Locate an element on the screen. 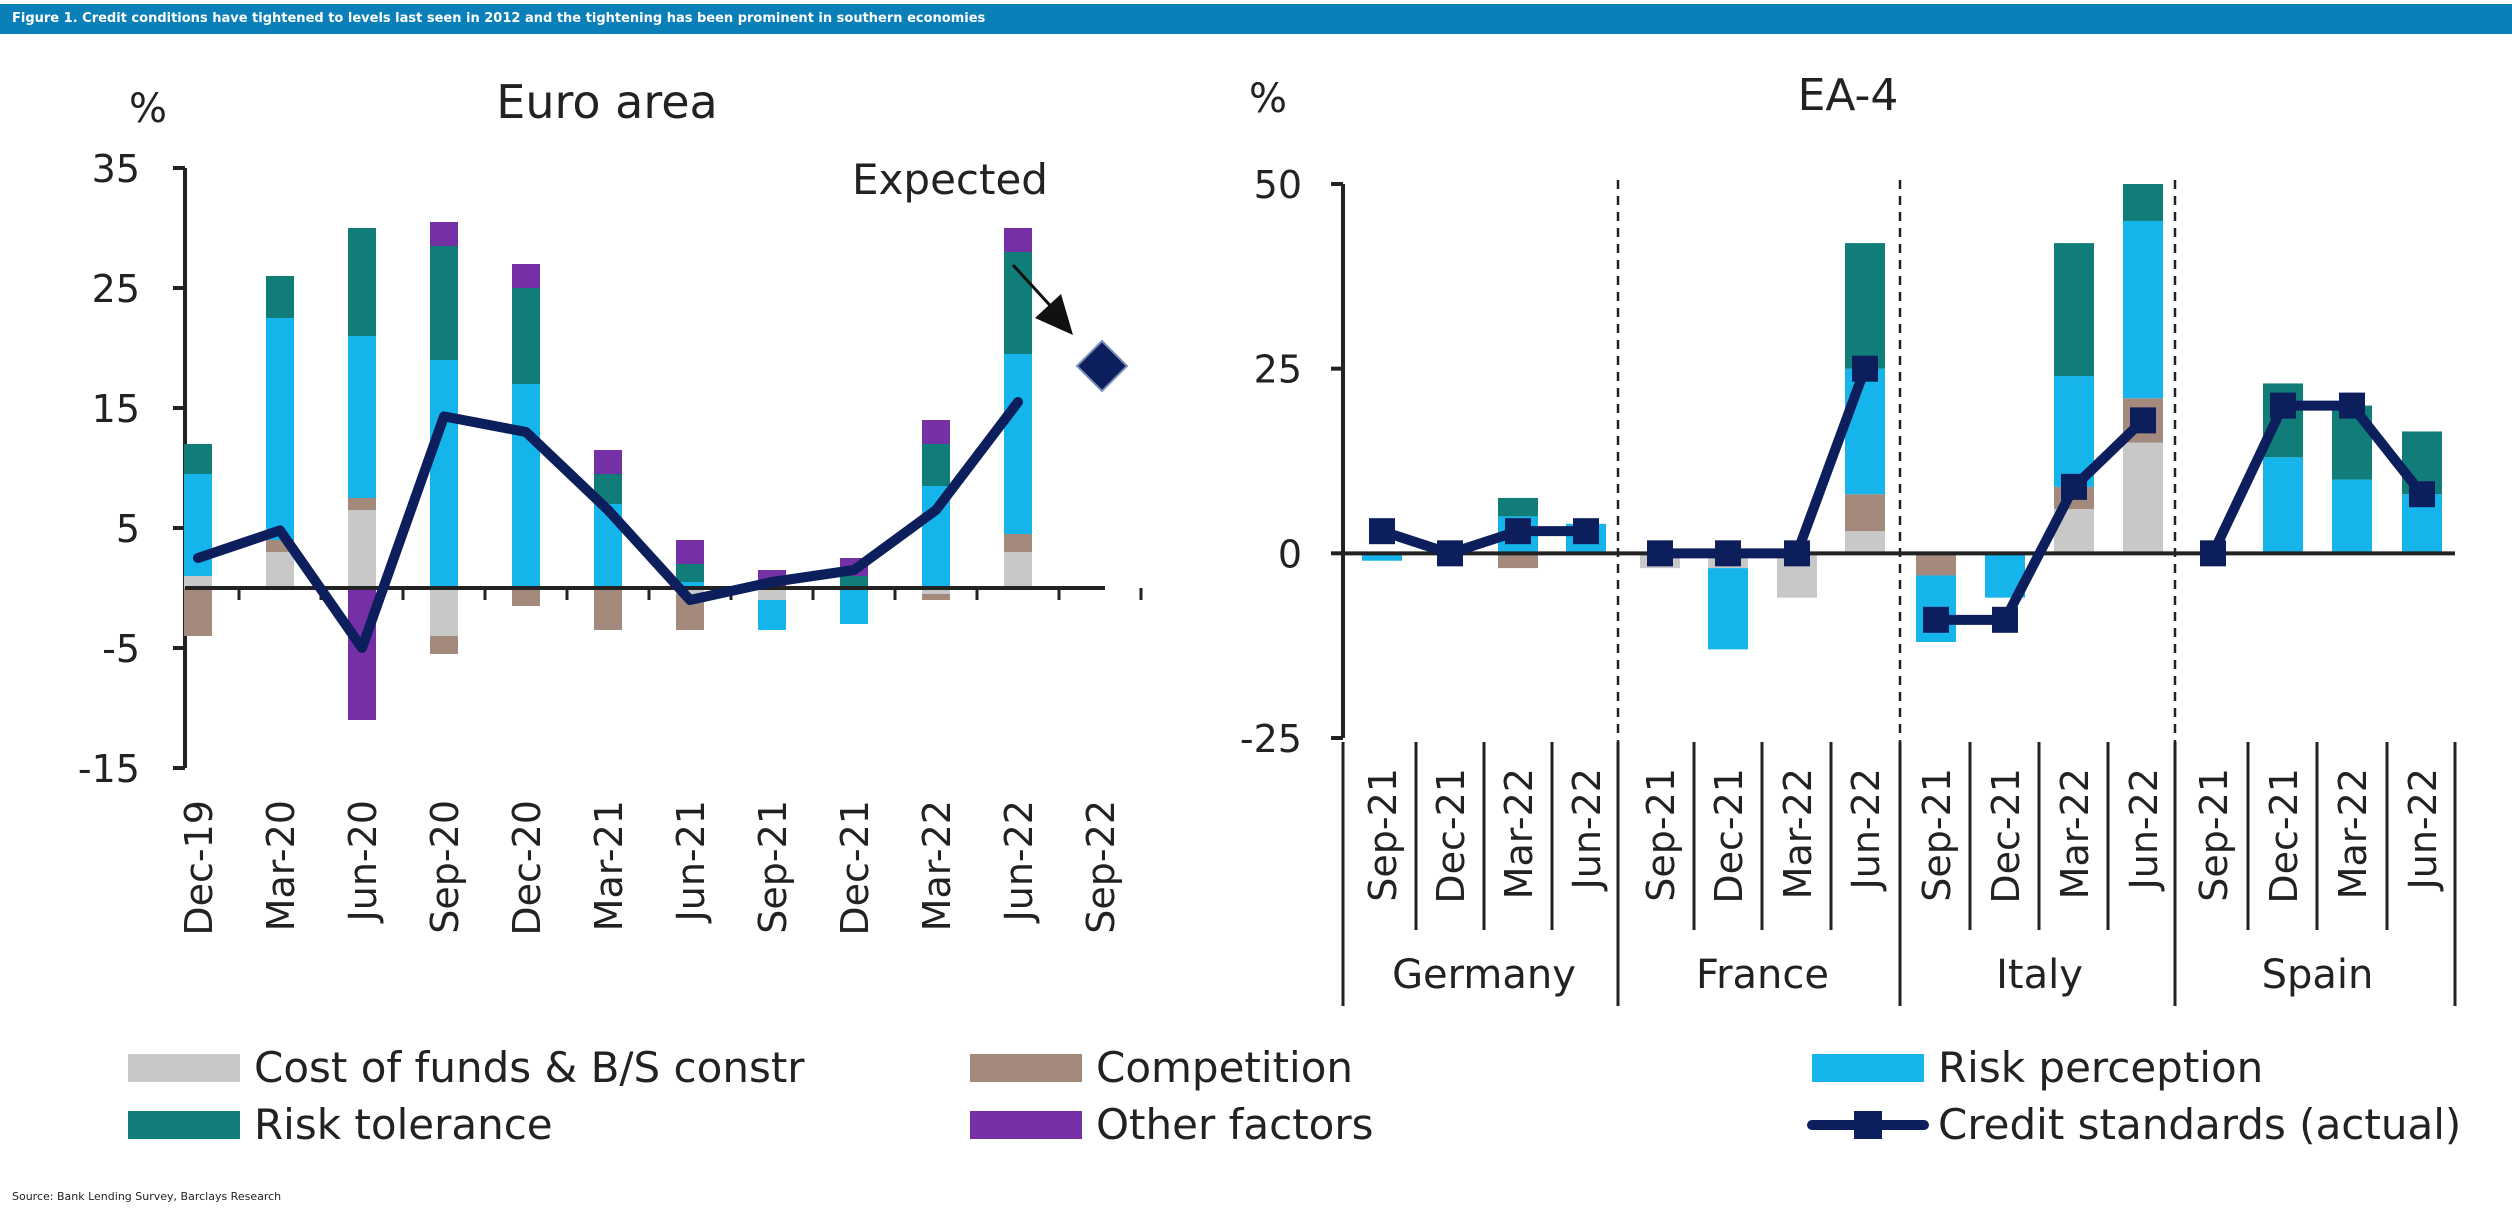  legend-label-other_factors: Other factors is located at coordinates (1235, 1124).